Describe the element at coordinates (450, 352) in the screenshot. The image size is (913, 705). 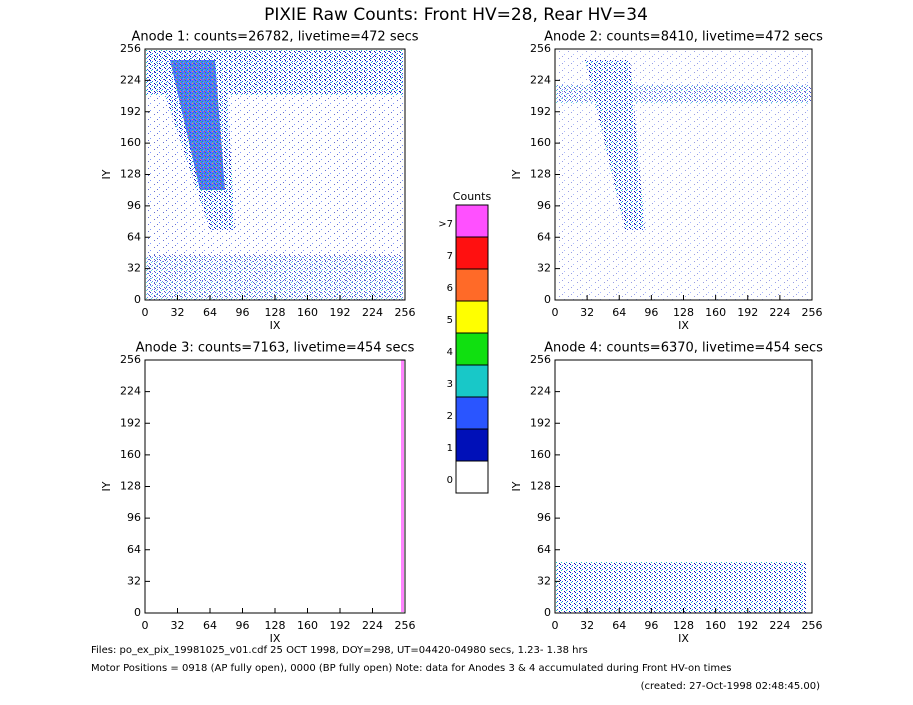
I see `colorbar-label: 4` at that location.